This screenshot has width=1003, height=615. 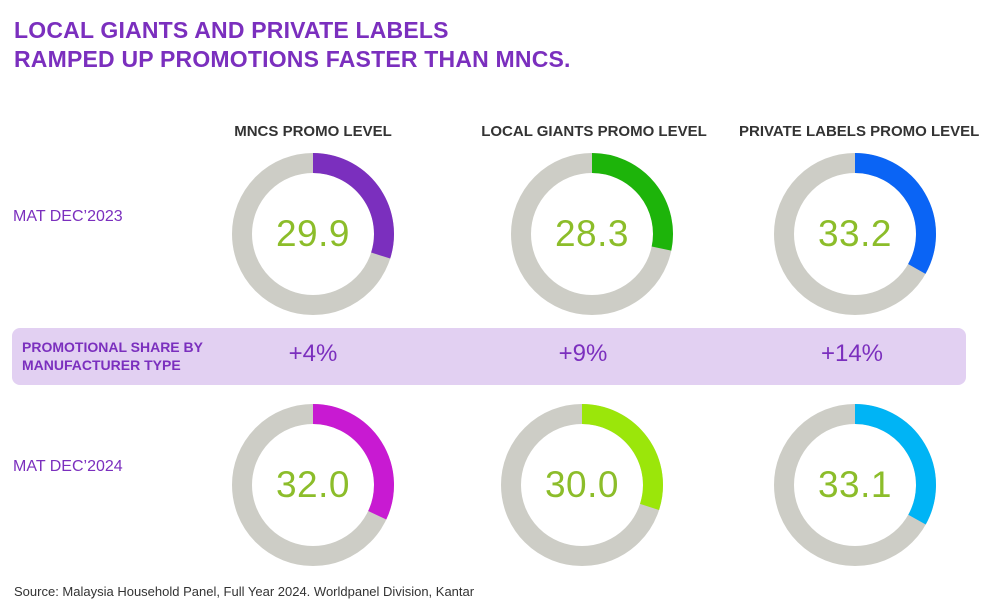 I want to click on donut-mncs-2023: 29.9, so click(x=313, y=234).